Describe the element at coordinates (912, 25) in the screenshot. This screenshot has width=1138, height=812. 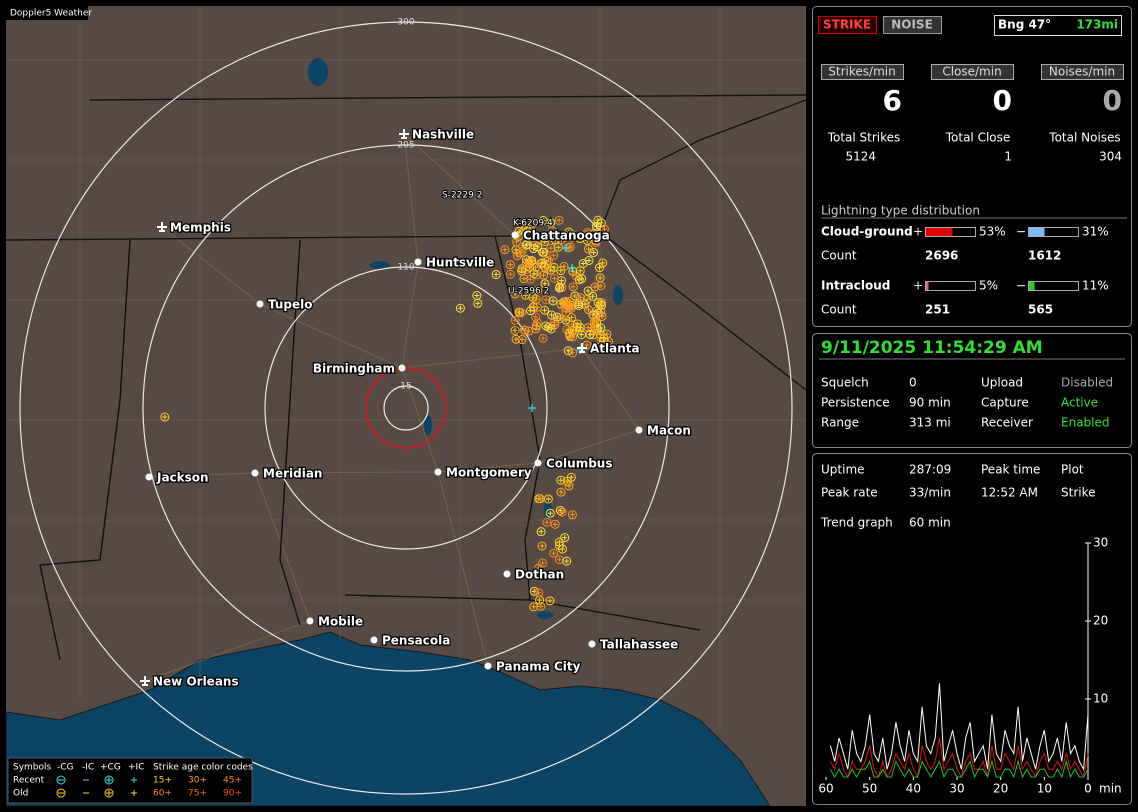
I see `noise-button` at that location.